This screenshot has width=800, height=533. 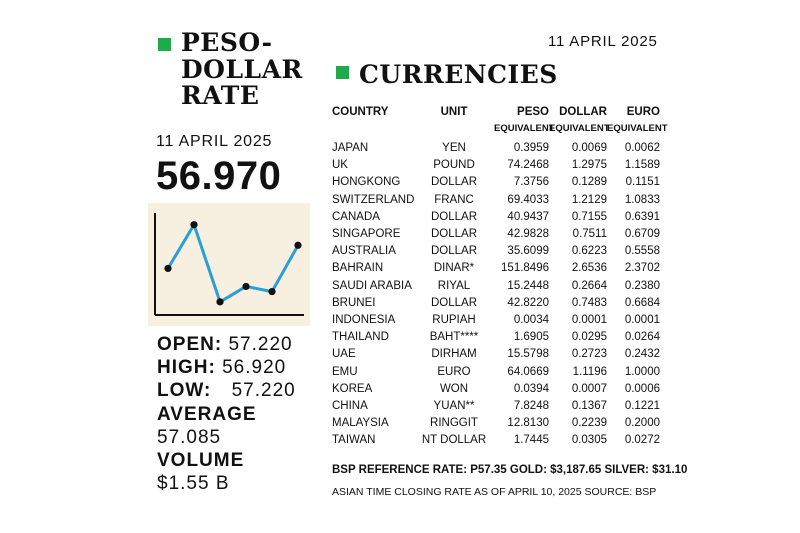 I want to click on subheader-dollar: EQUIVALENT, so click(x=579, y=128).